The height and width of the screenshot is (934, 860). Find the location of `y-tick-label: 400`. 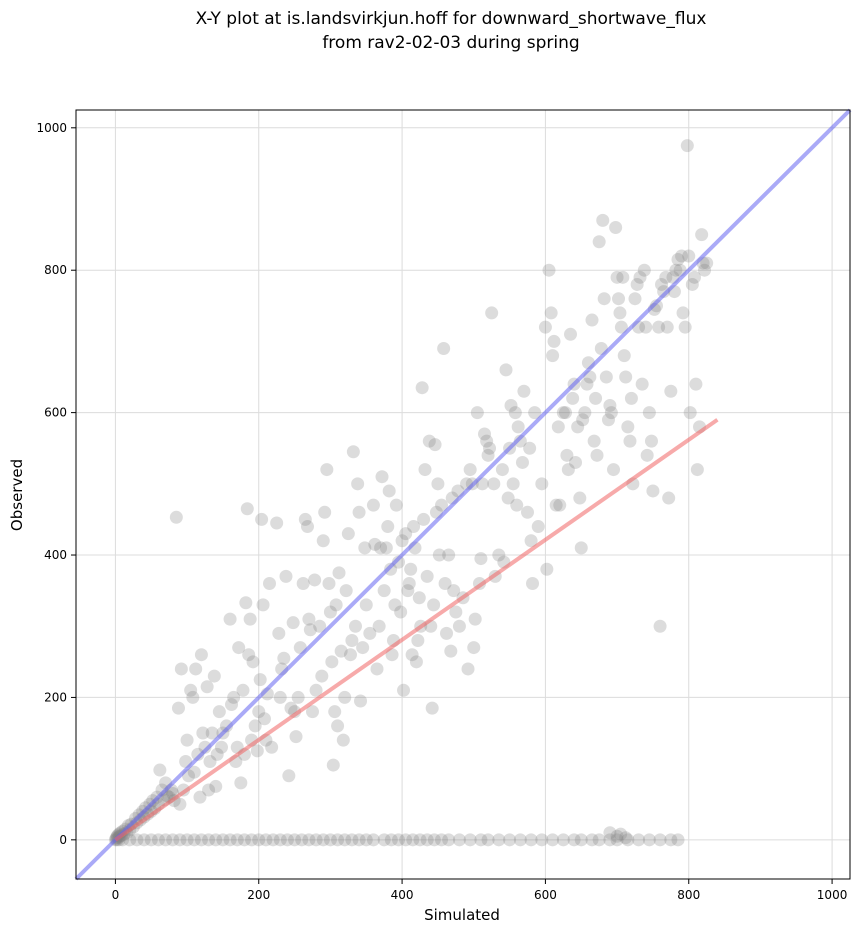

y-tick-label: 400 is located at coordinates (55, 555).